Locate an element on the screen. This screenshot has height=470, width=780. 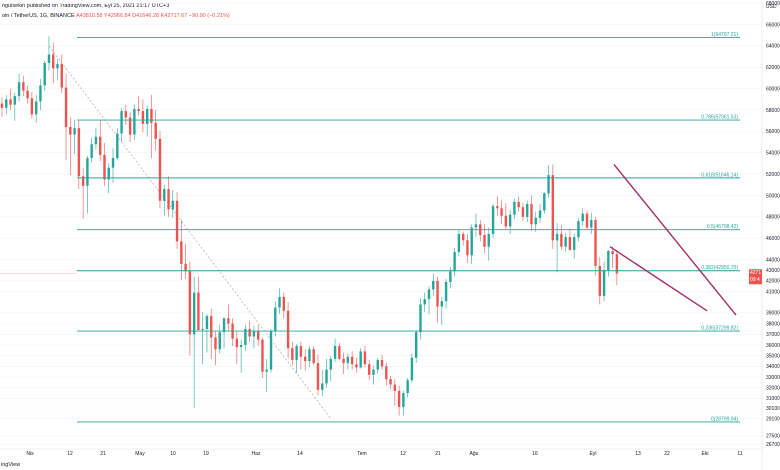
x-tick-label: Eyl is located at coordinates (593, 454).